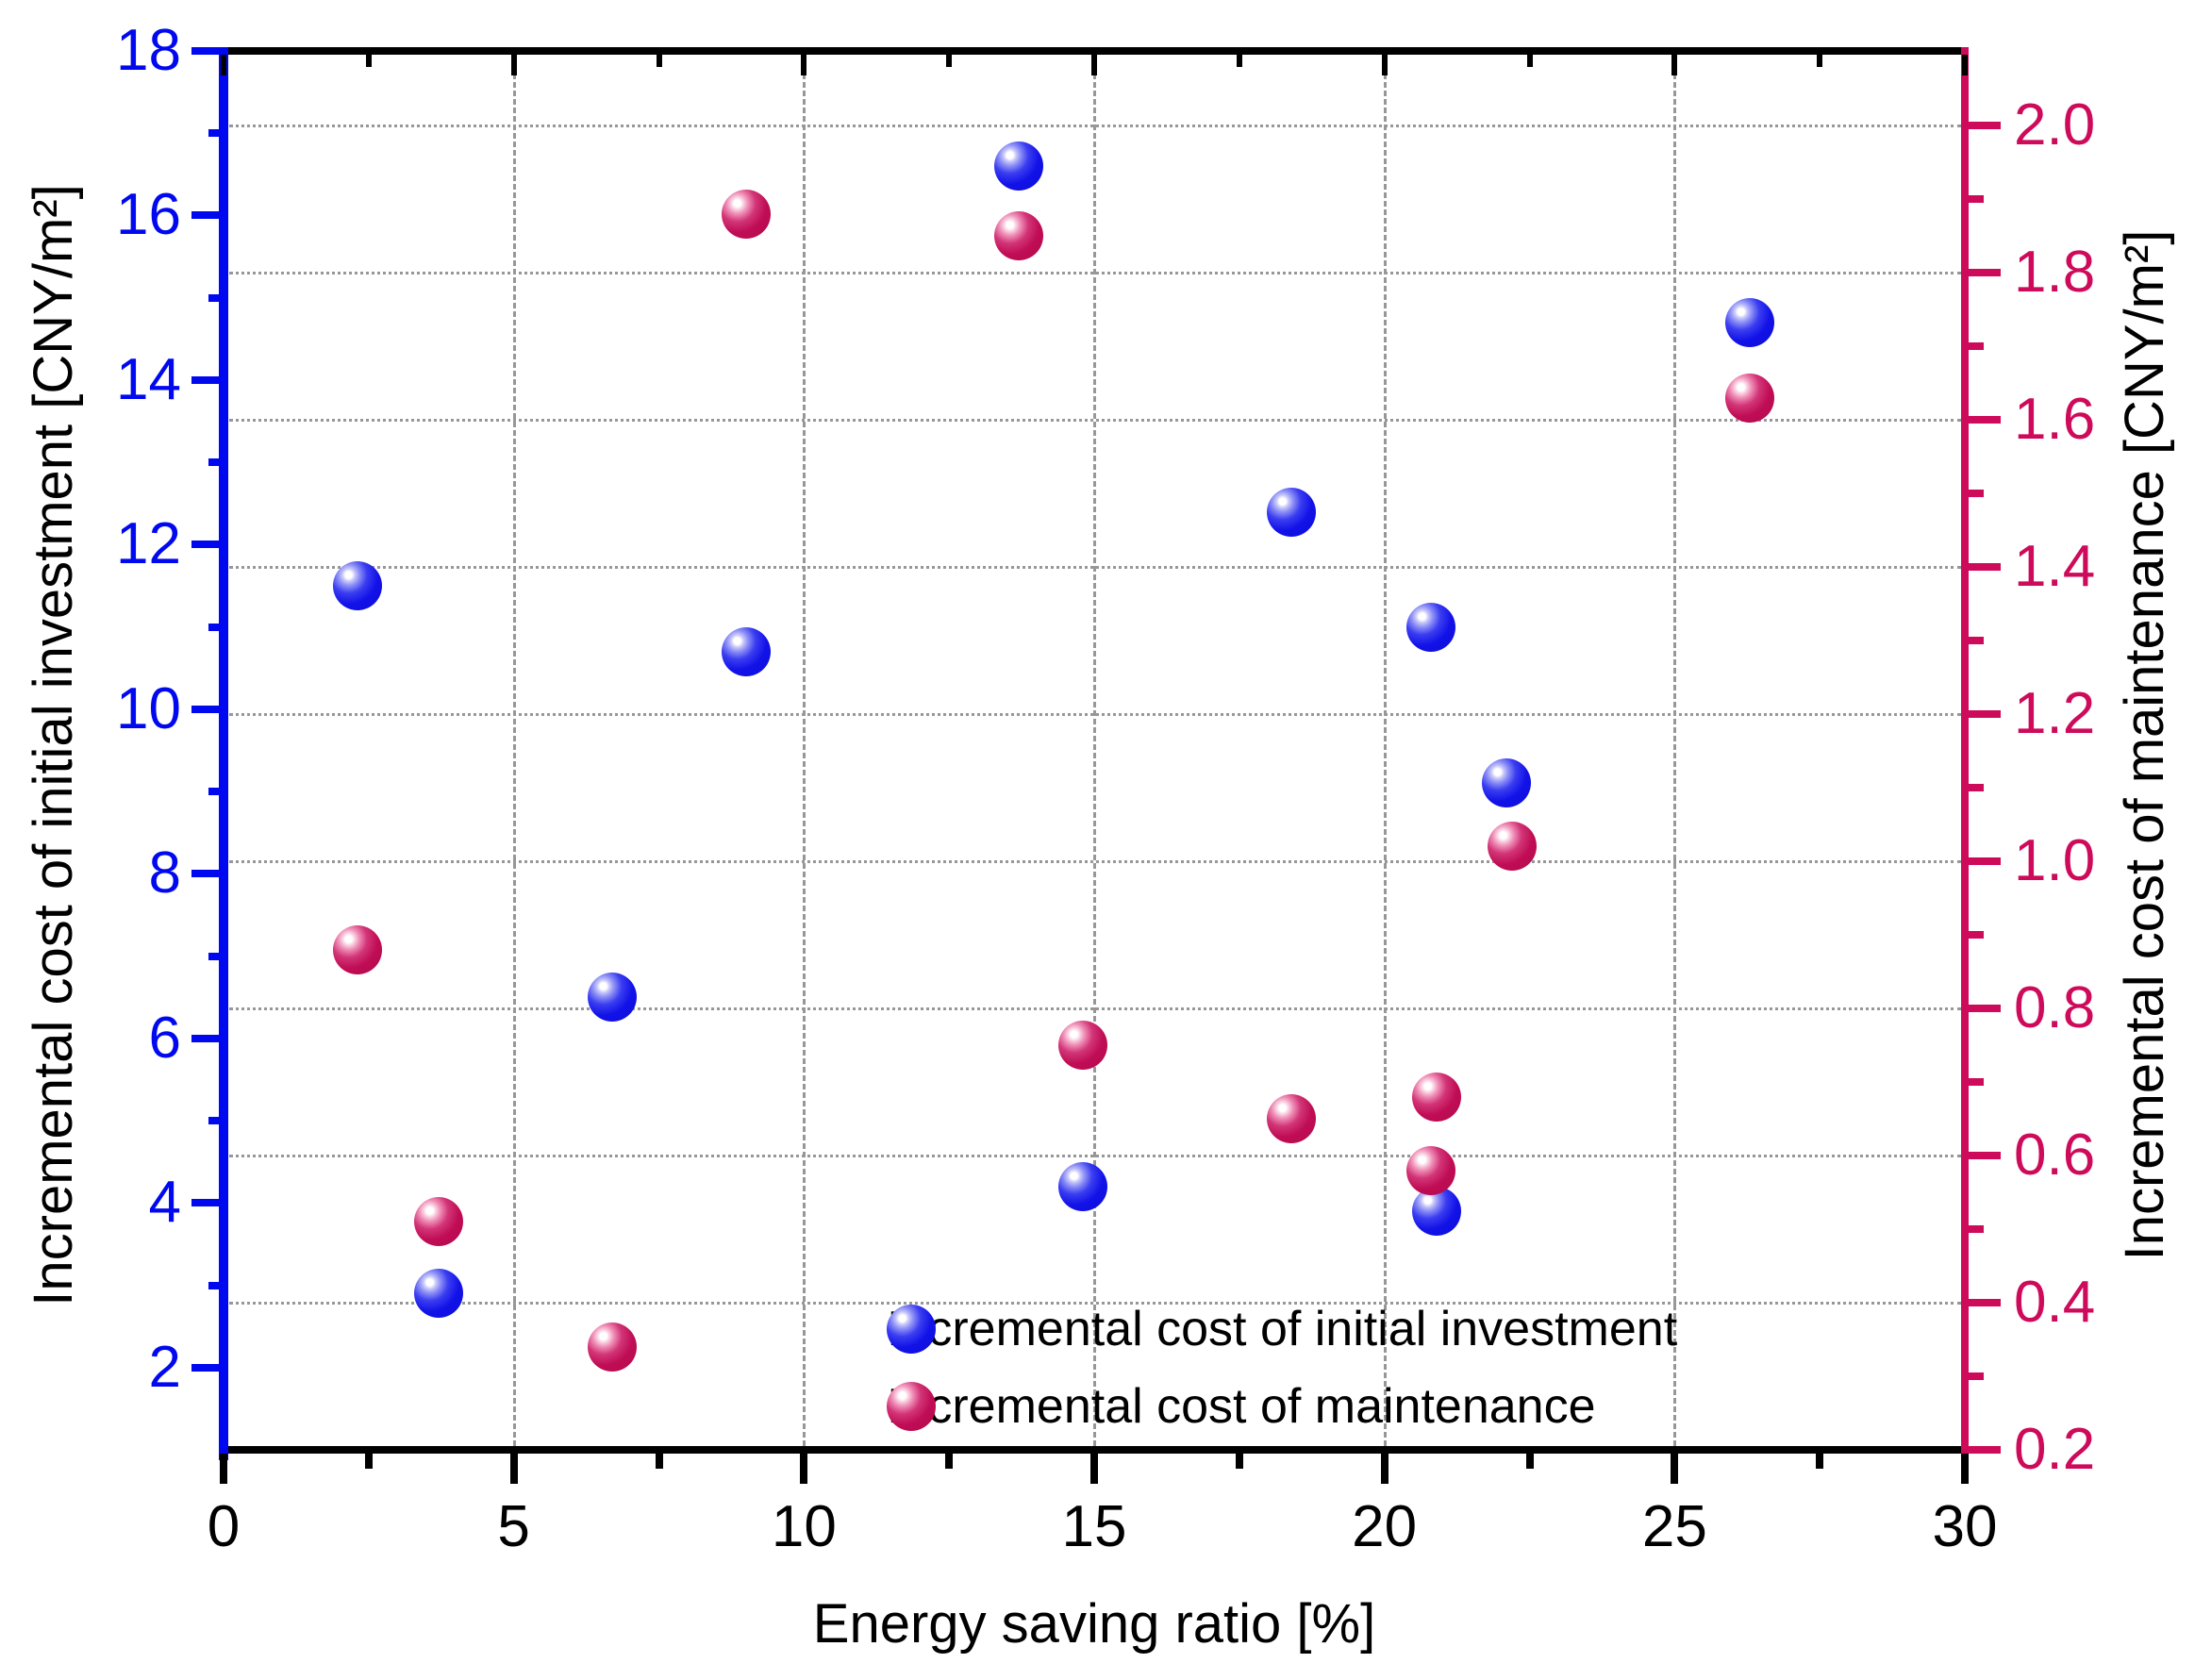 This screenshot has width=2195, height=1680. What do you see at coordinates (1965, 750) in the screenshot?
I see `y-axis-right` at bounding box center [1965, 750].